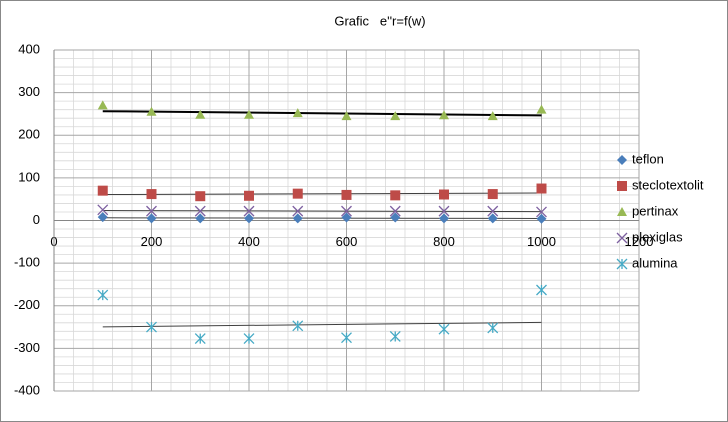 Image resolution: width=728 pixels, height=422 pixels. What do you see at coordinates (379, 20) in the screenshot?
I see `chart-title: Grafic e''r=f(w)` at bounding box center [379, 20].